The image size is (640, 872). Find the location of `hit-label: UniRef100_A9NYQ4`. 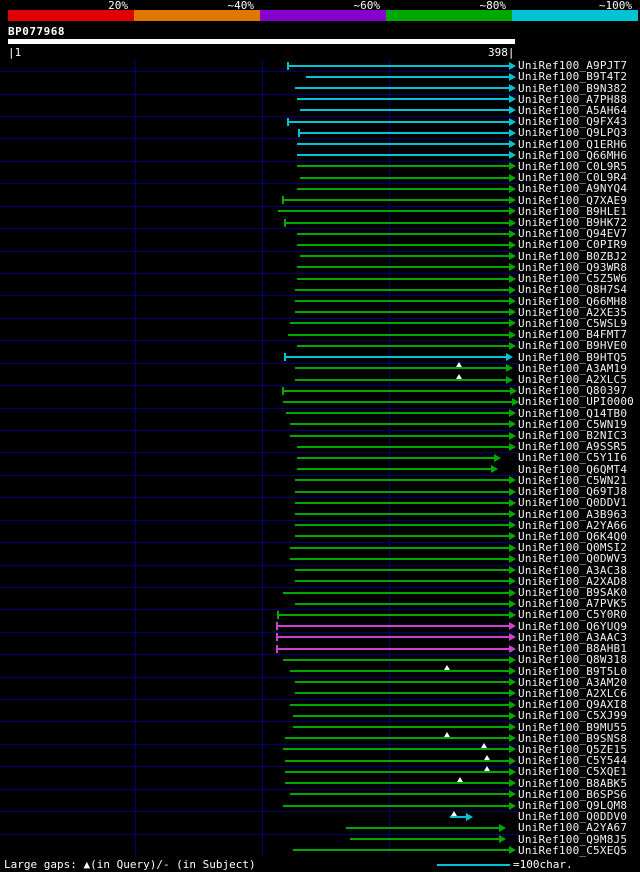

hit-label: UniRef100_A9NYQ4 is located at coordinates (573, 189).